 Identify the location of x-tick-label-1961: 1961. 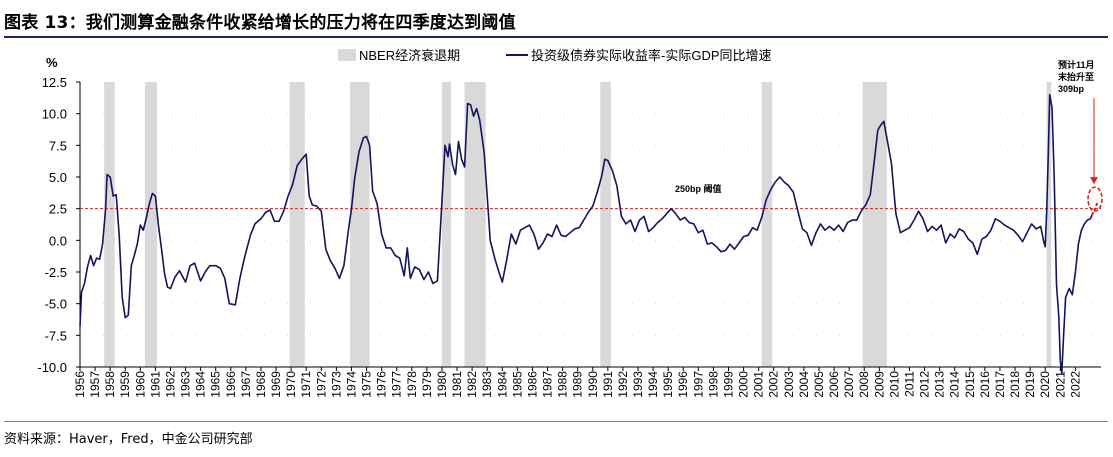
(155, 384).